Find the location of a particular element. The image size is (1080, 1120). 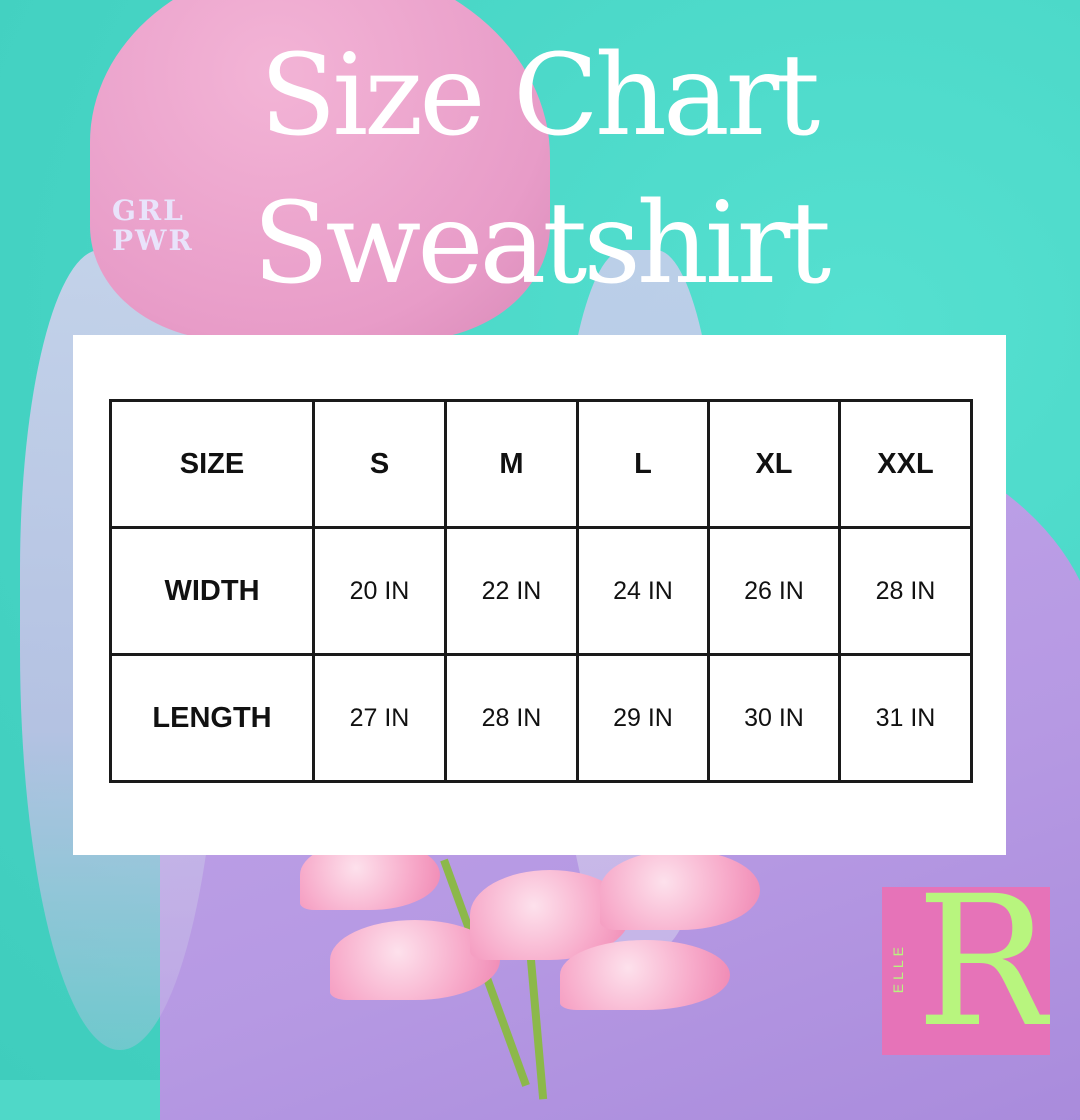

title-line-1: Size Chart is located at coordinates (540, 96).